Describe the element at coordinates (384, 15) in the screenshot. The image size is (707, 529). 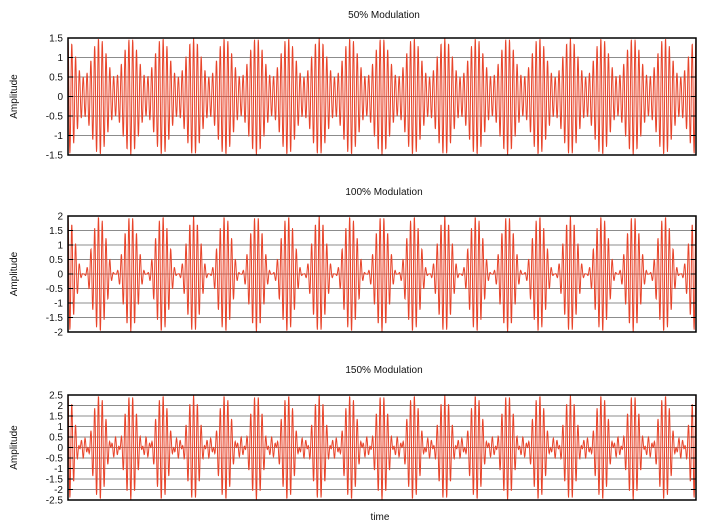
I see `chart-title: 50% Modulation` at that location.